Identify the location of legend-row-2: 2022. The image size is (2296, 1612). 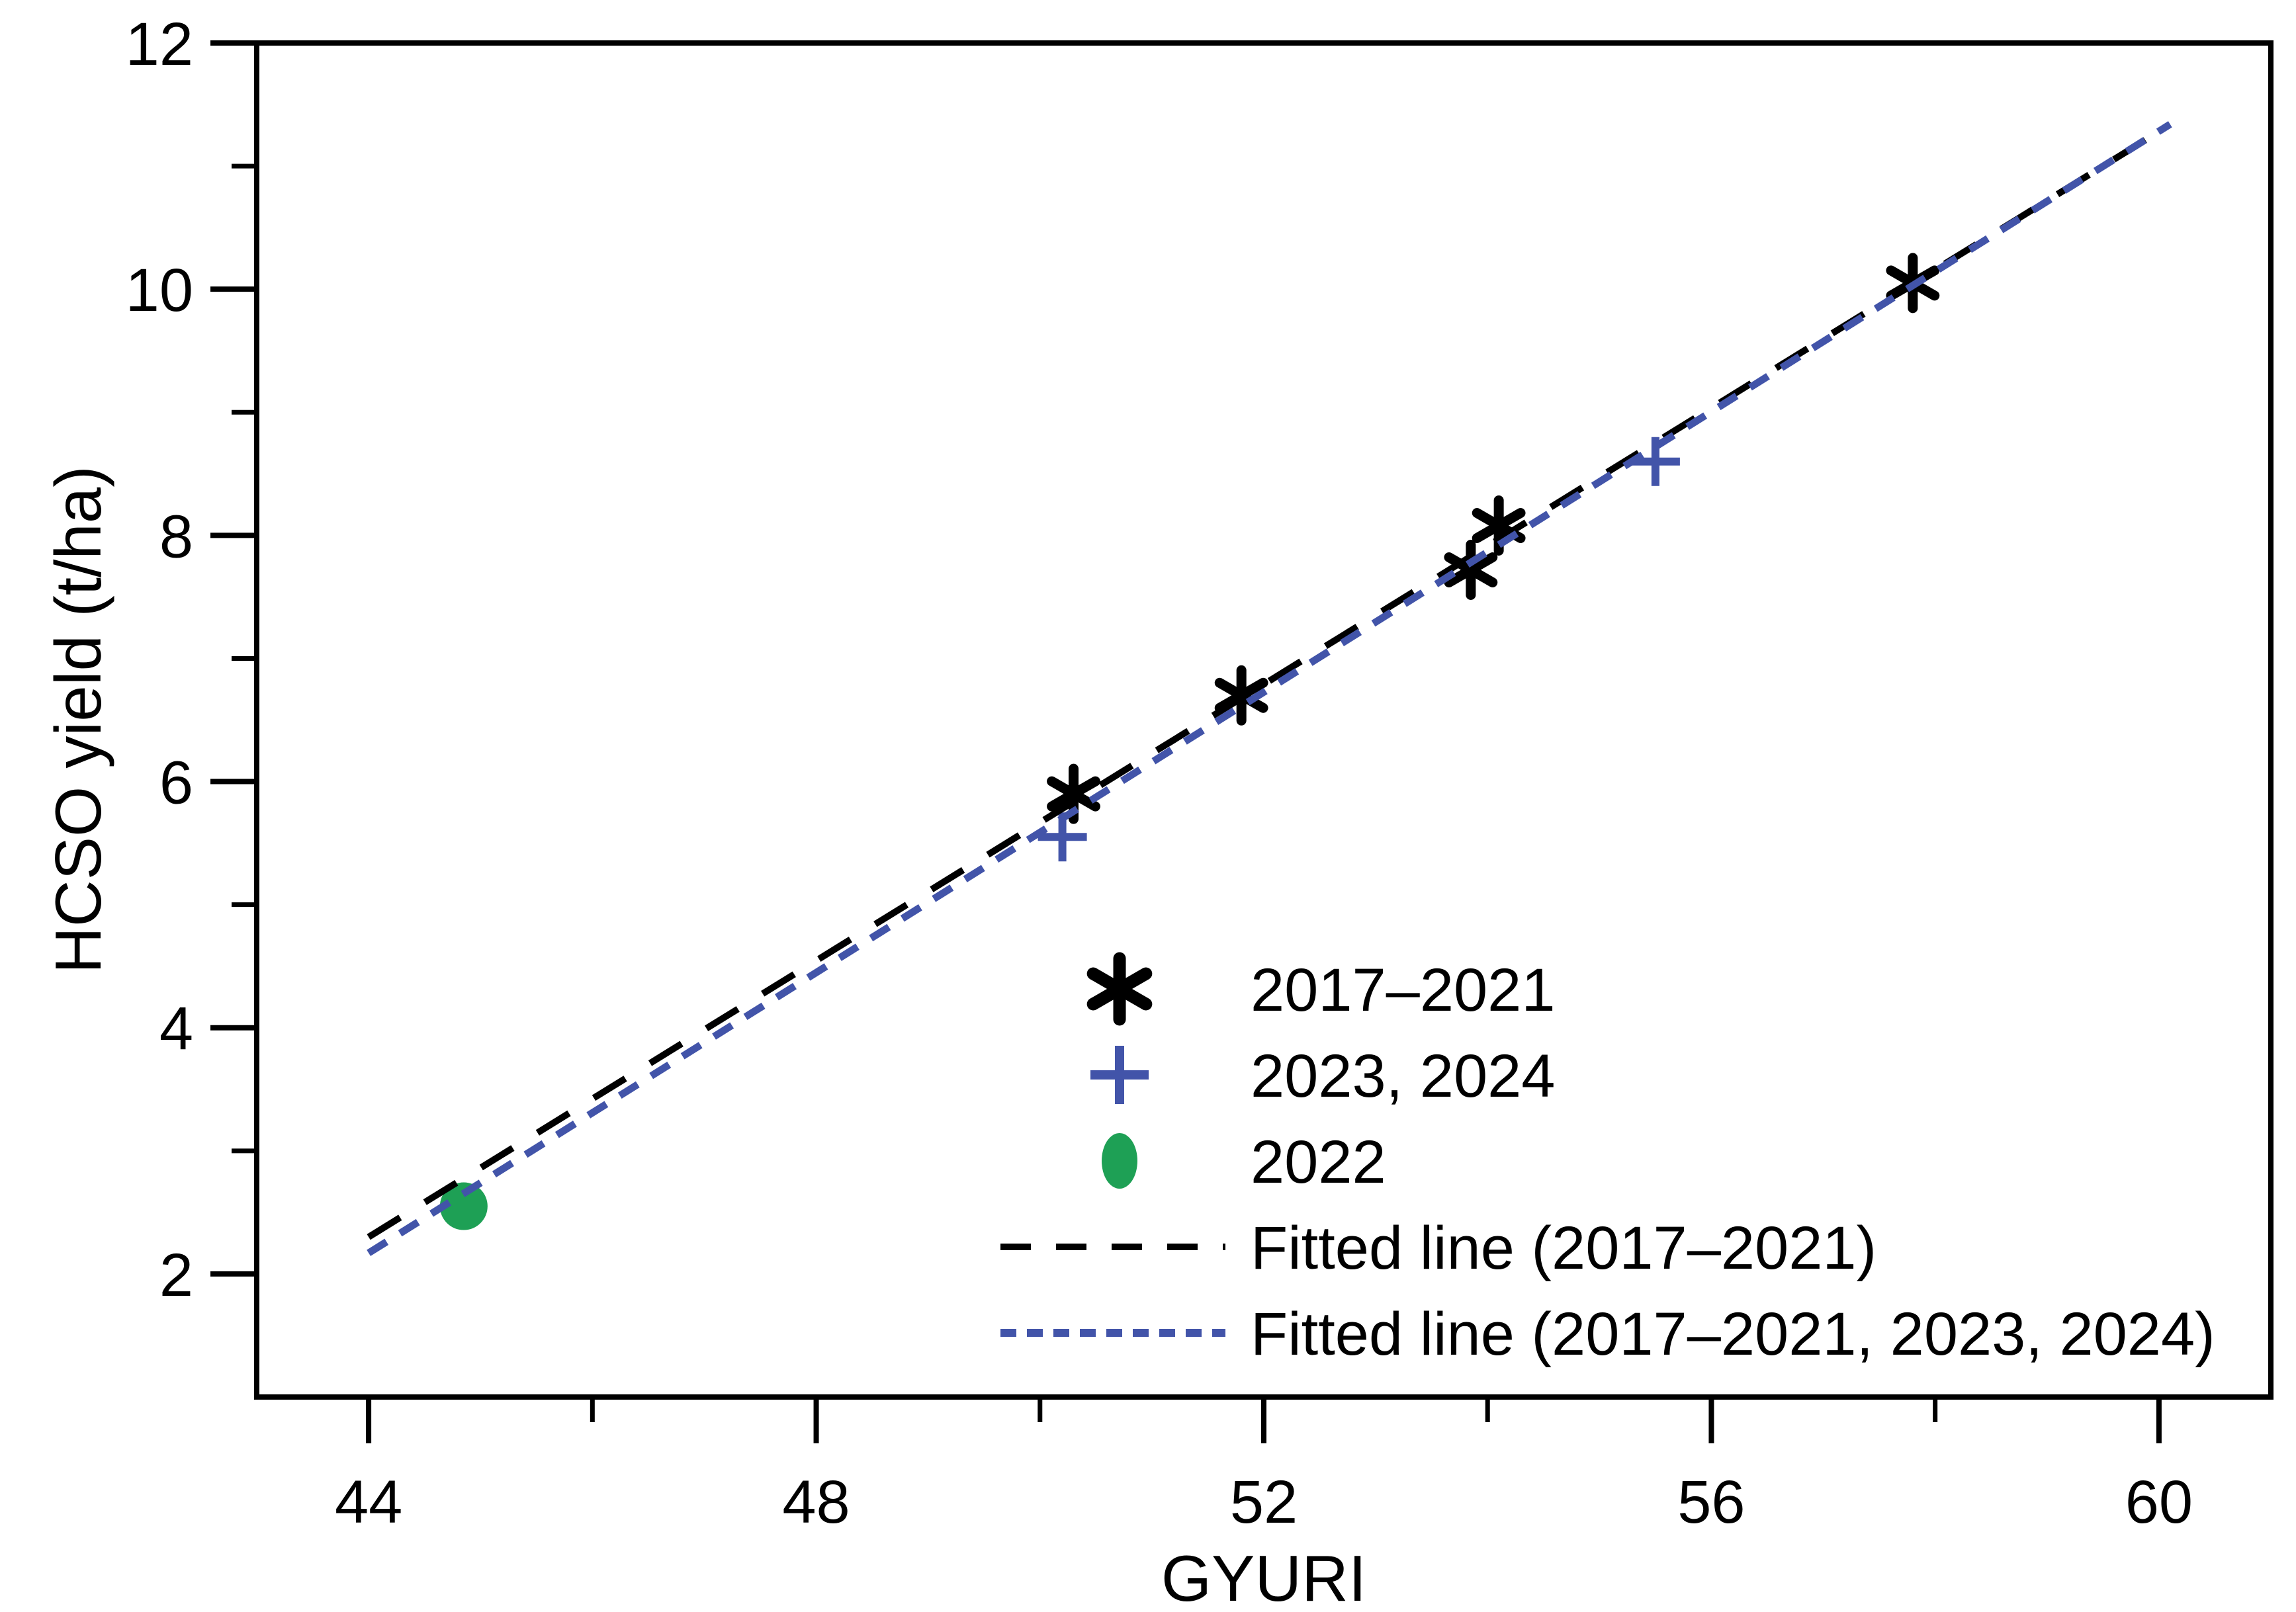
(1244, 1162).